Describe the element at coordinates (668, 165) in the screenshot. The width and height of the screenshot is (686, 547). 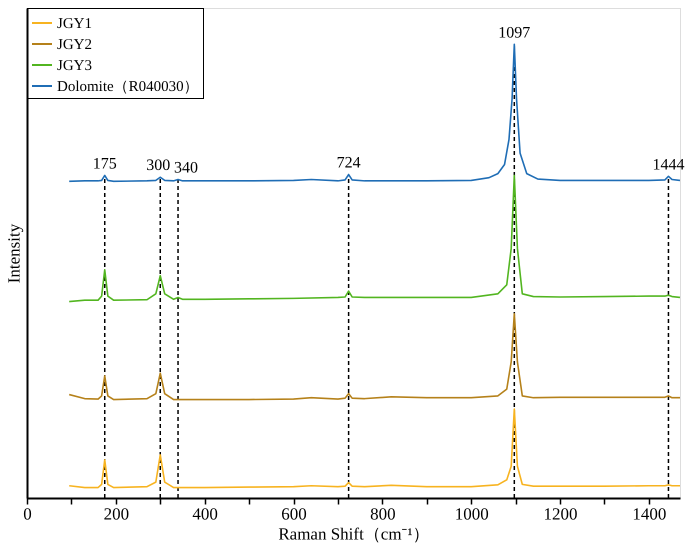
I see `ref-line-label: 1444` at that location.